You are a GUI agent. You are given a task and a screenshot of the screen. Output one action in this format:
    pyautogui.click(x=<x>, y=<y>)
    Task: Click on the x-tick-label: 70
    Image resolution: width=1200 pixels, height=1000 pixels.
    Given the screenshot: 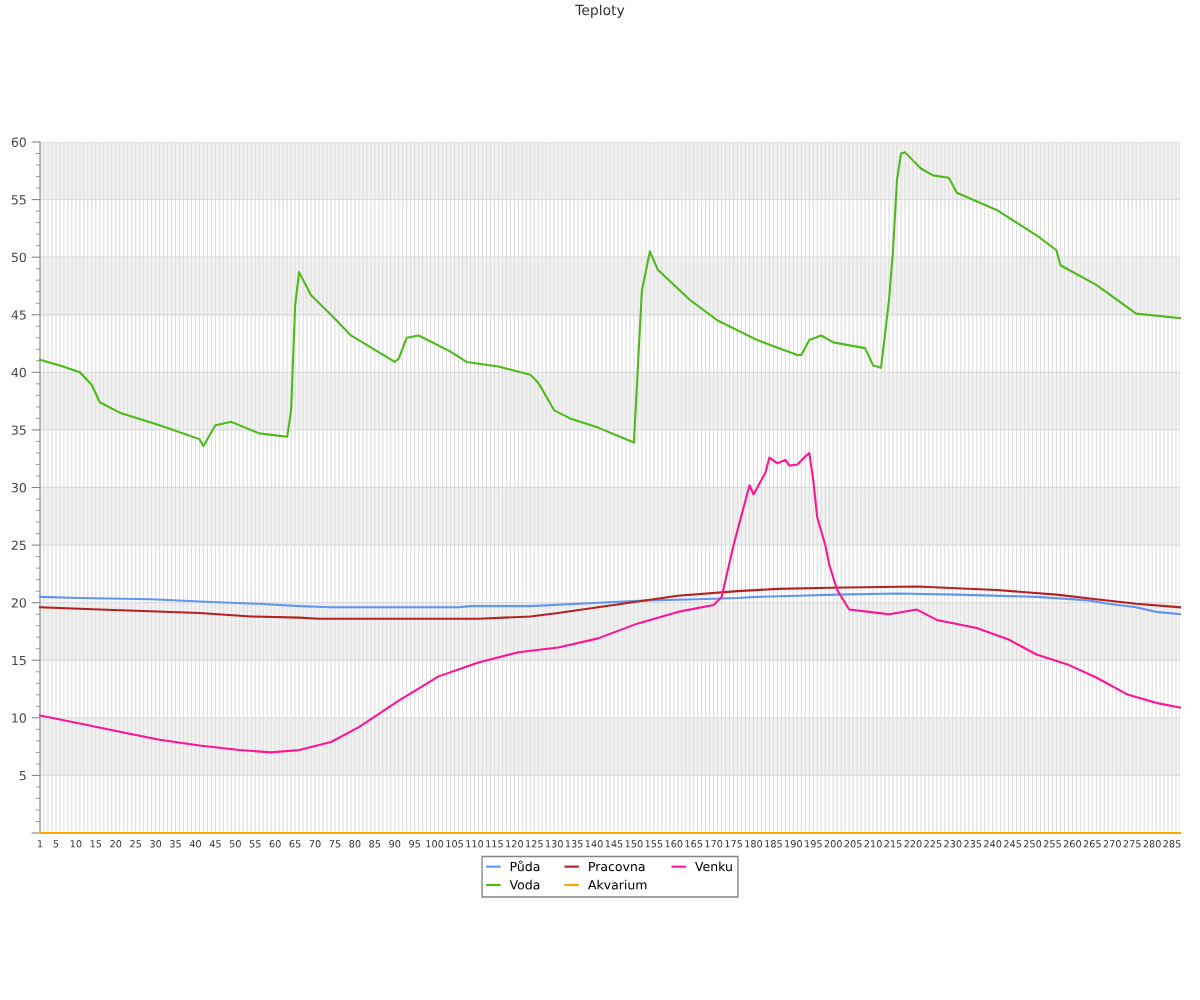 What is the action you would take?
    pyautogui.click(x=315, y=844)
    